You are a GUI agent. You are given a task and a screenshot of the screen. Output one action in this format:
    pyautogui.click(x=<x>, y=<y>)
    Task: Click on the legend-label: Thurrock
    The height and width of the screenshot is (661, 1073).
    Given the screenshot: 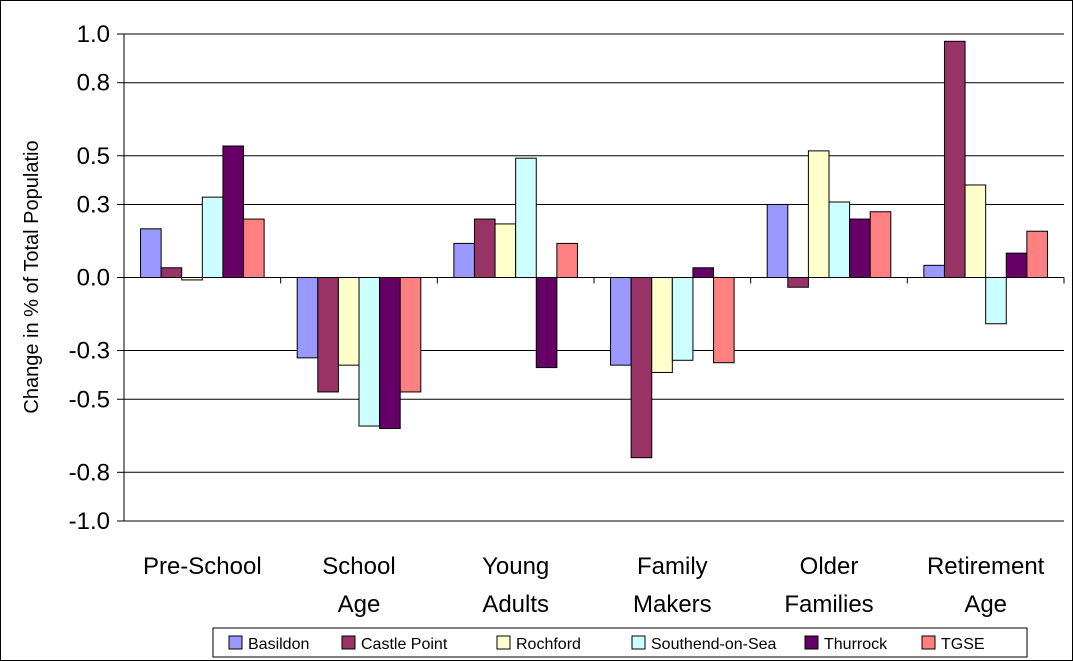 What is the action you would take?
    pyautogui.click(x=856, y=644)
    